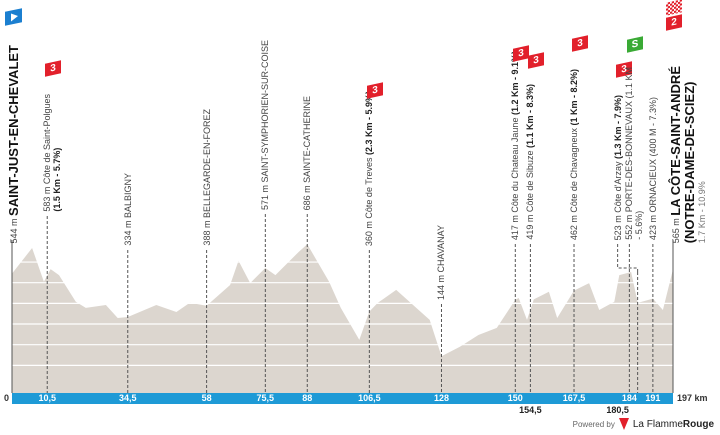 The height and width of the screenshot is (435, 720). I want to click on waypoint-name-line2: (NOTRE-DAME-DE-SCIEZ), so click(689, 162).